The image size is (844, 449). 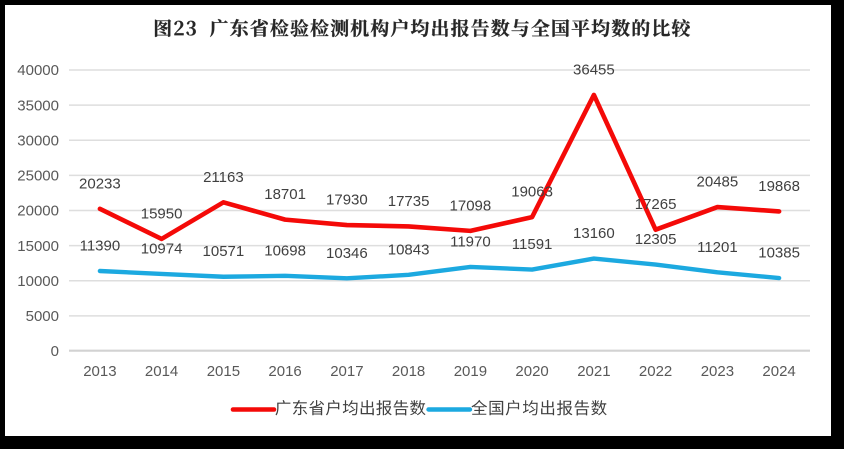 What do you see at coordinates (593, 371) in the screenshot?
I see `svg-text: 2021` at bounding box center [593, 371].